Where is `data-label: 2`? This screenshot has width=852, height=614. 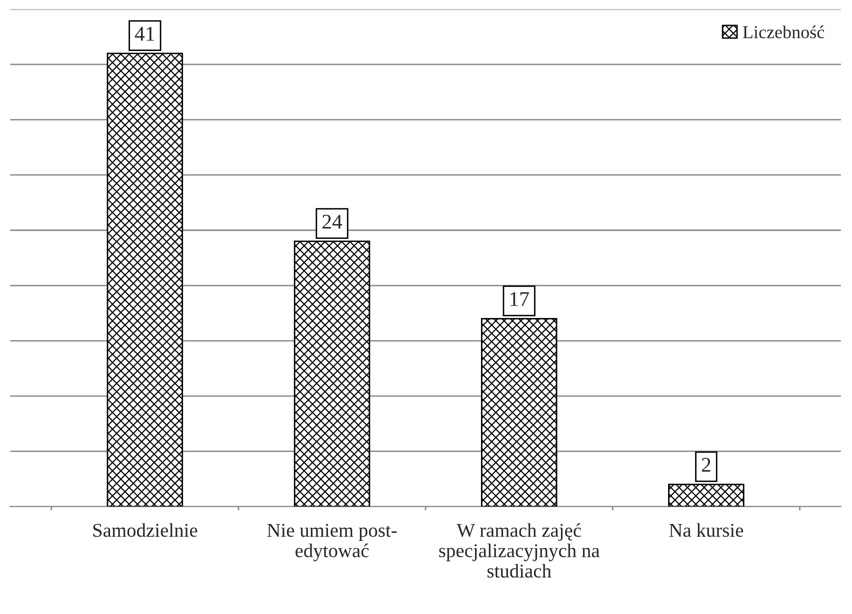 data-label: 2 is located at coordinates (706, 465).